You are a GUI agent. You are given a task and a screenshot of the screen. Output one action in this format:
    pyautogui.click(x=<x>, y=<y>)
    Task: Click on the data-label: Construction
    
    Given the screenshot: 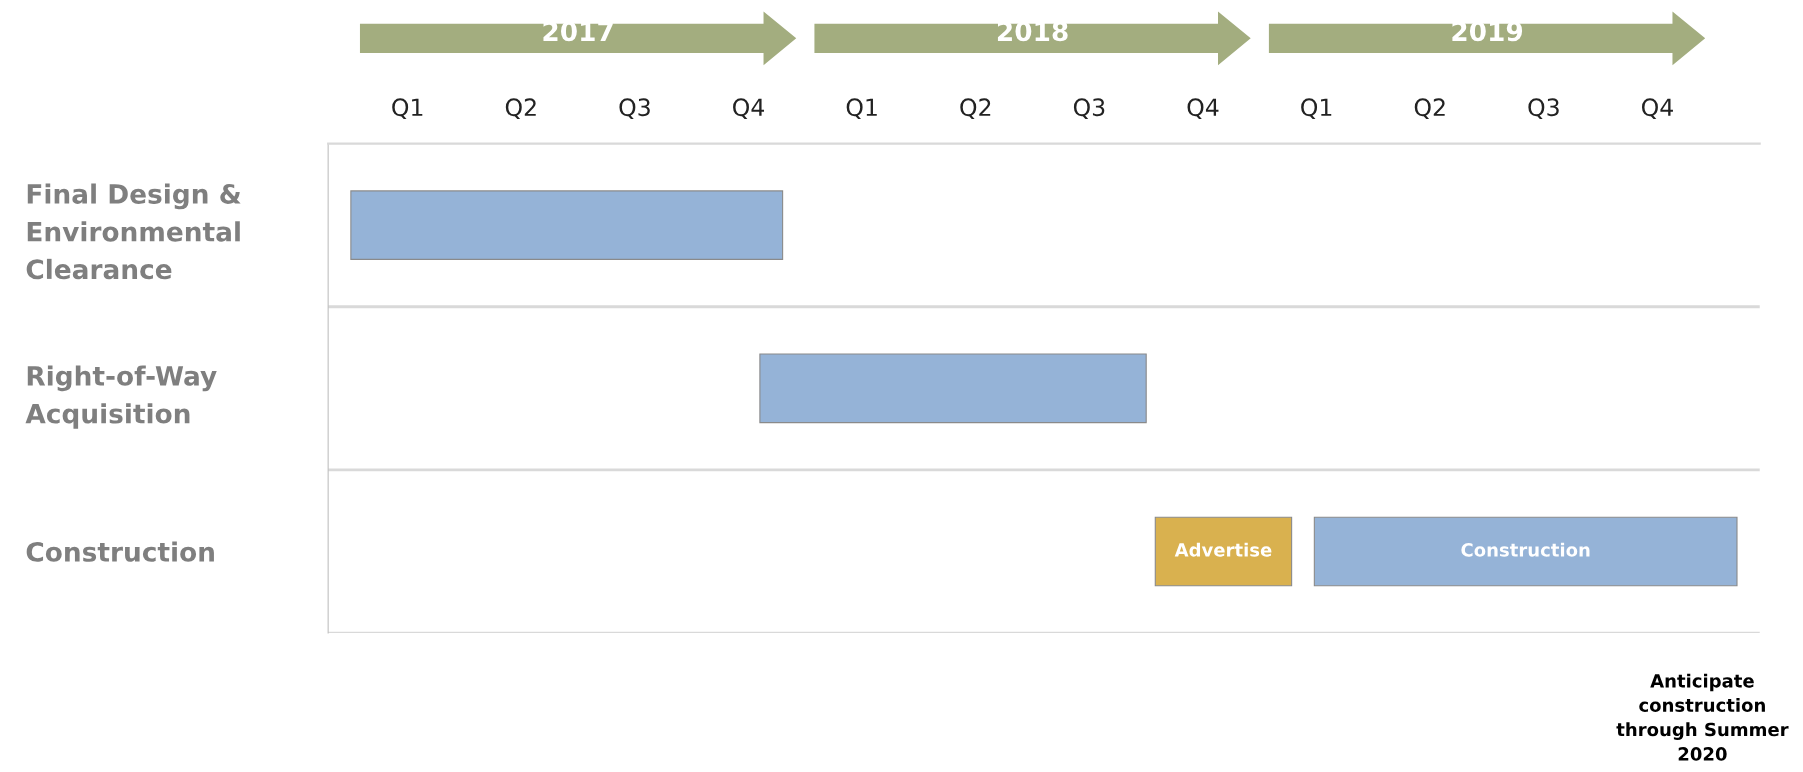 What is the action you would take?
    pyautogui.click(x=1525, y=549)
    